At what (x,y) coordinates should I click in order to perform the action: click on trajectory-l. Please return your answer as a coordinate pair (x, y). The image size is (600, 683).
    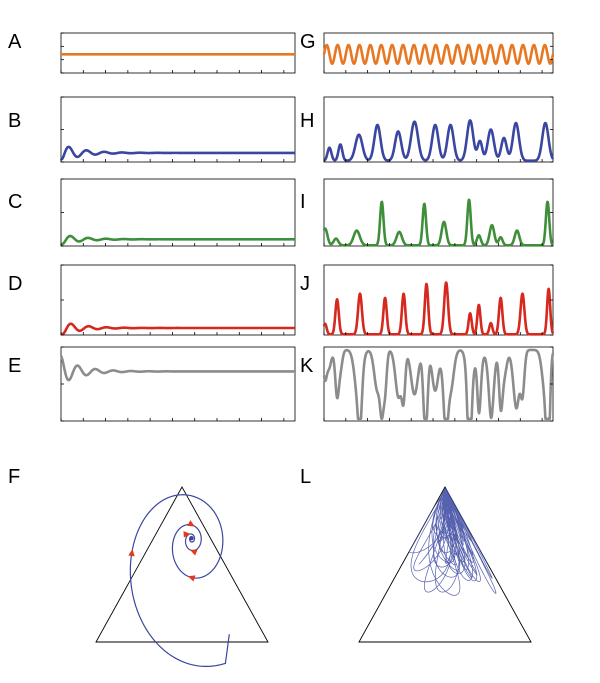
    Looking at the image, I should click on (452, 542).